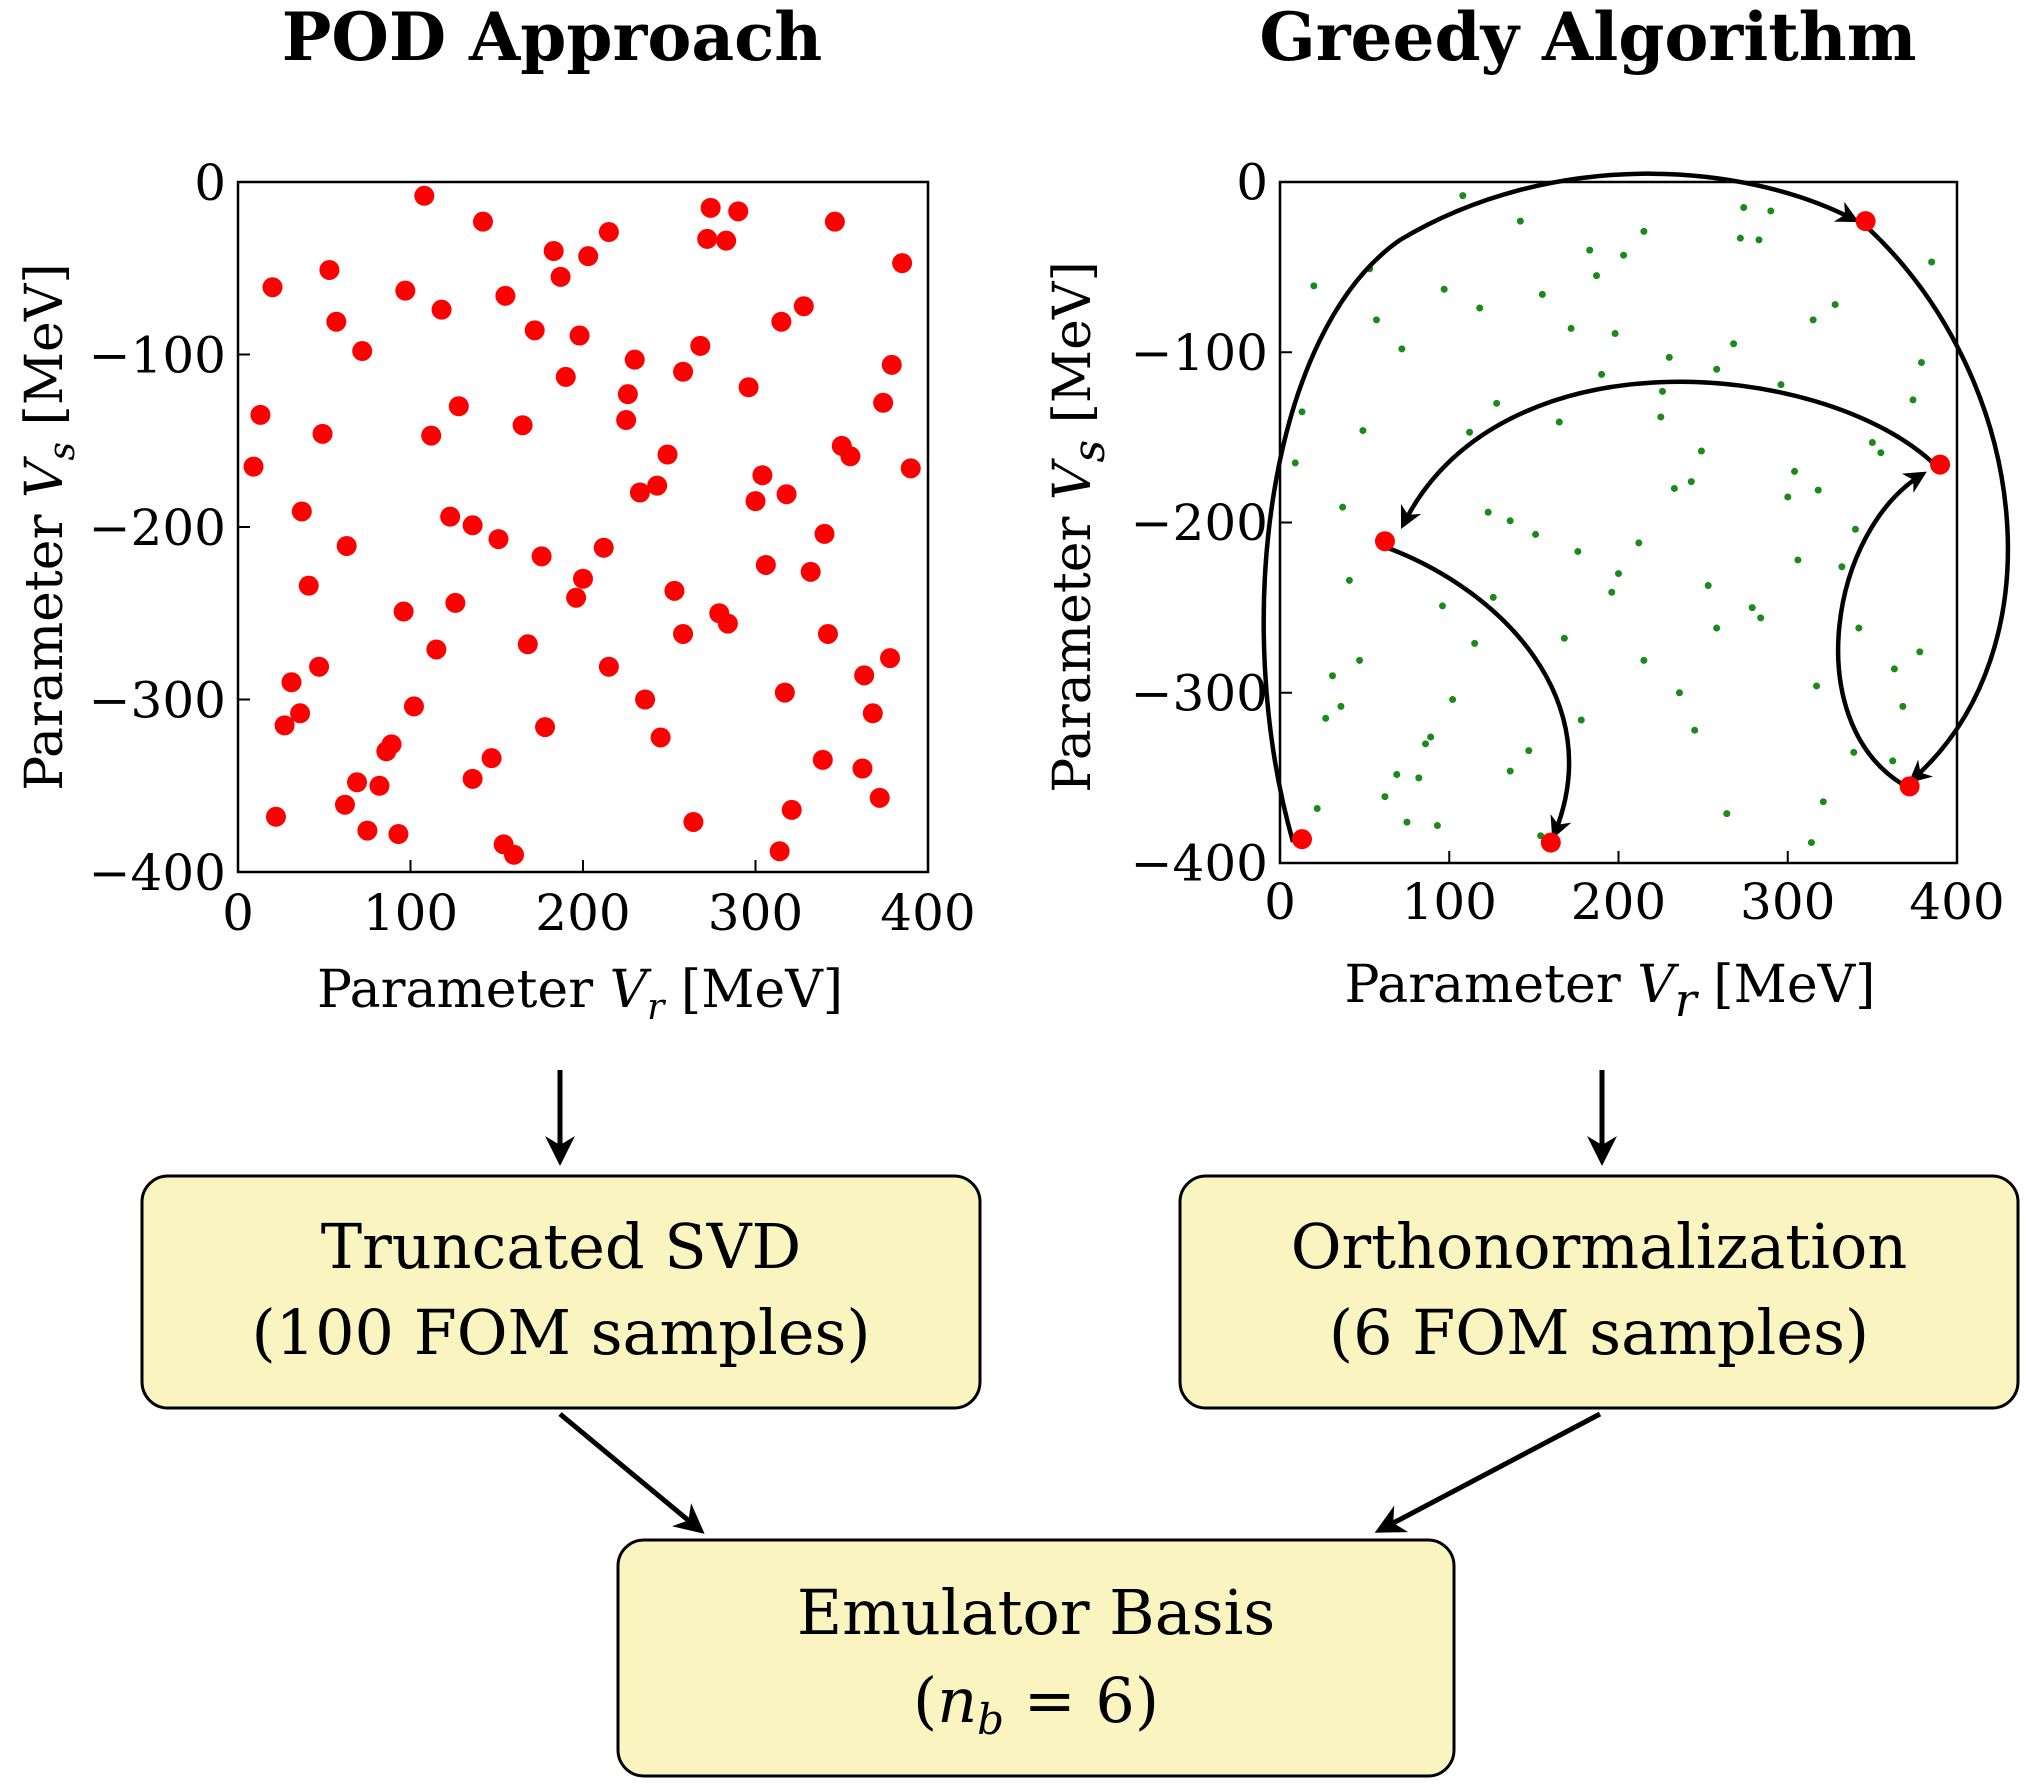 This screenshot has width=2026, height=1784. What do you see at coordinates (561, 1246) in the screenshot?
I see `svd-box-line1: Truncated SVD` at bounding box center [561, 1246].